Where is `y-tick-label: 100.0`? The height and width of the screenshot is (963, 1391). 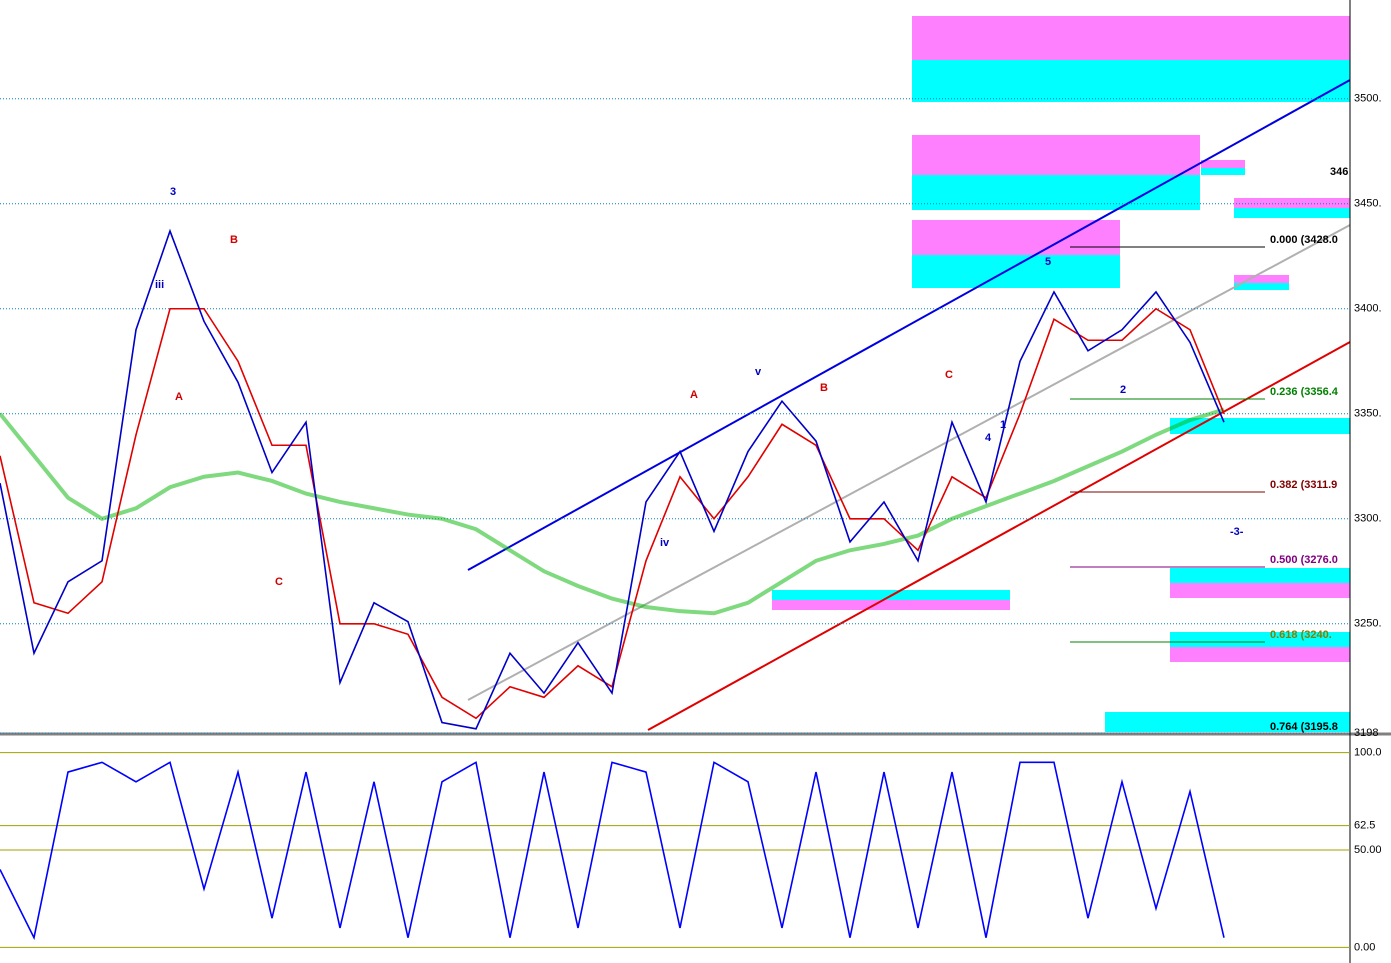 y-tick-label: 100.0 is located at coordinates (1368, 752).